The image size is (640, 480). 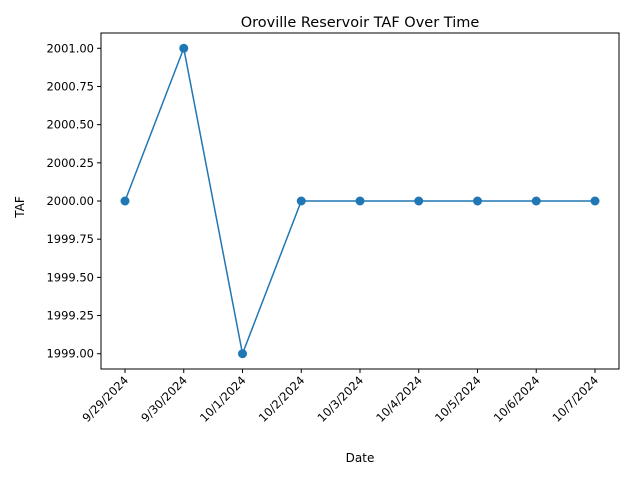 I want to click on x-axis-label: Date, so click(x=360, y=458).